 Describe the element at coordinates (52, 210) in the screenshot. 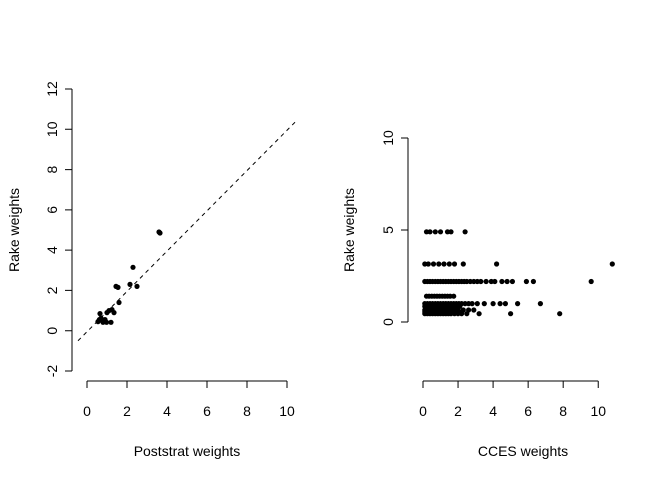

I see `y-tick-label: 6` at that location.